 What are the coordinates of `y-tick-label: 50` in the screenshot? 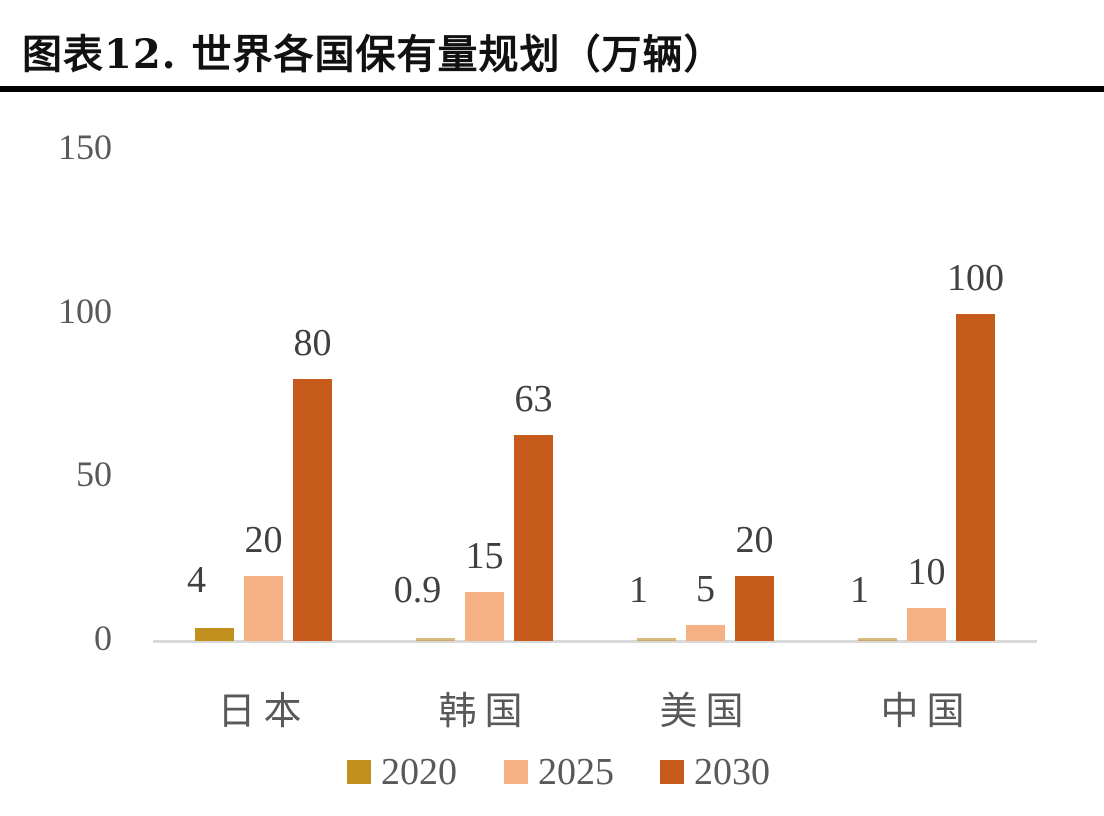 It's located at (94, 474).